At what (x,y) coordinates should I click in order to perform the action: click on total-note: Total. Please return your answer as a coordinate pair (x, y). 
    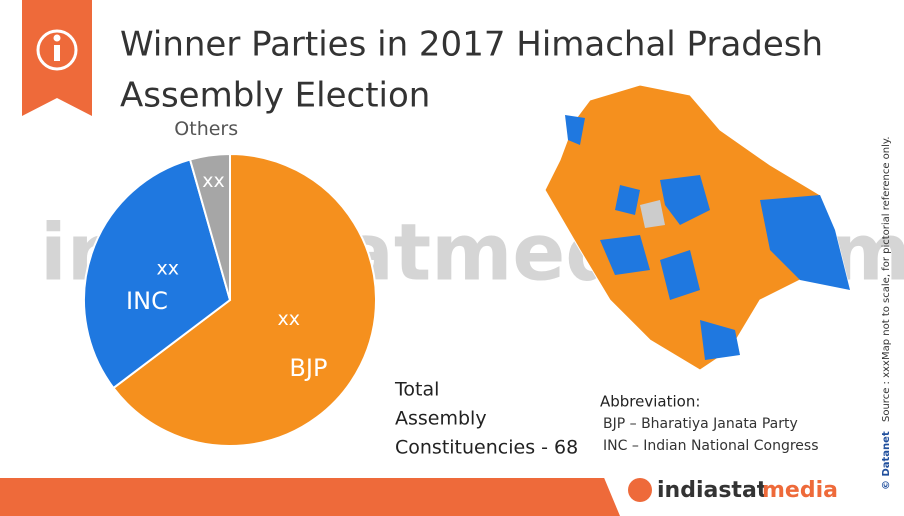
    Looking at the image, I should click on (416, 390).